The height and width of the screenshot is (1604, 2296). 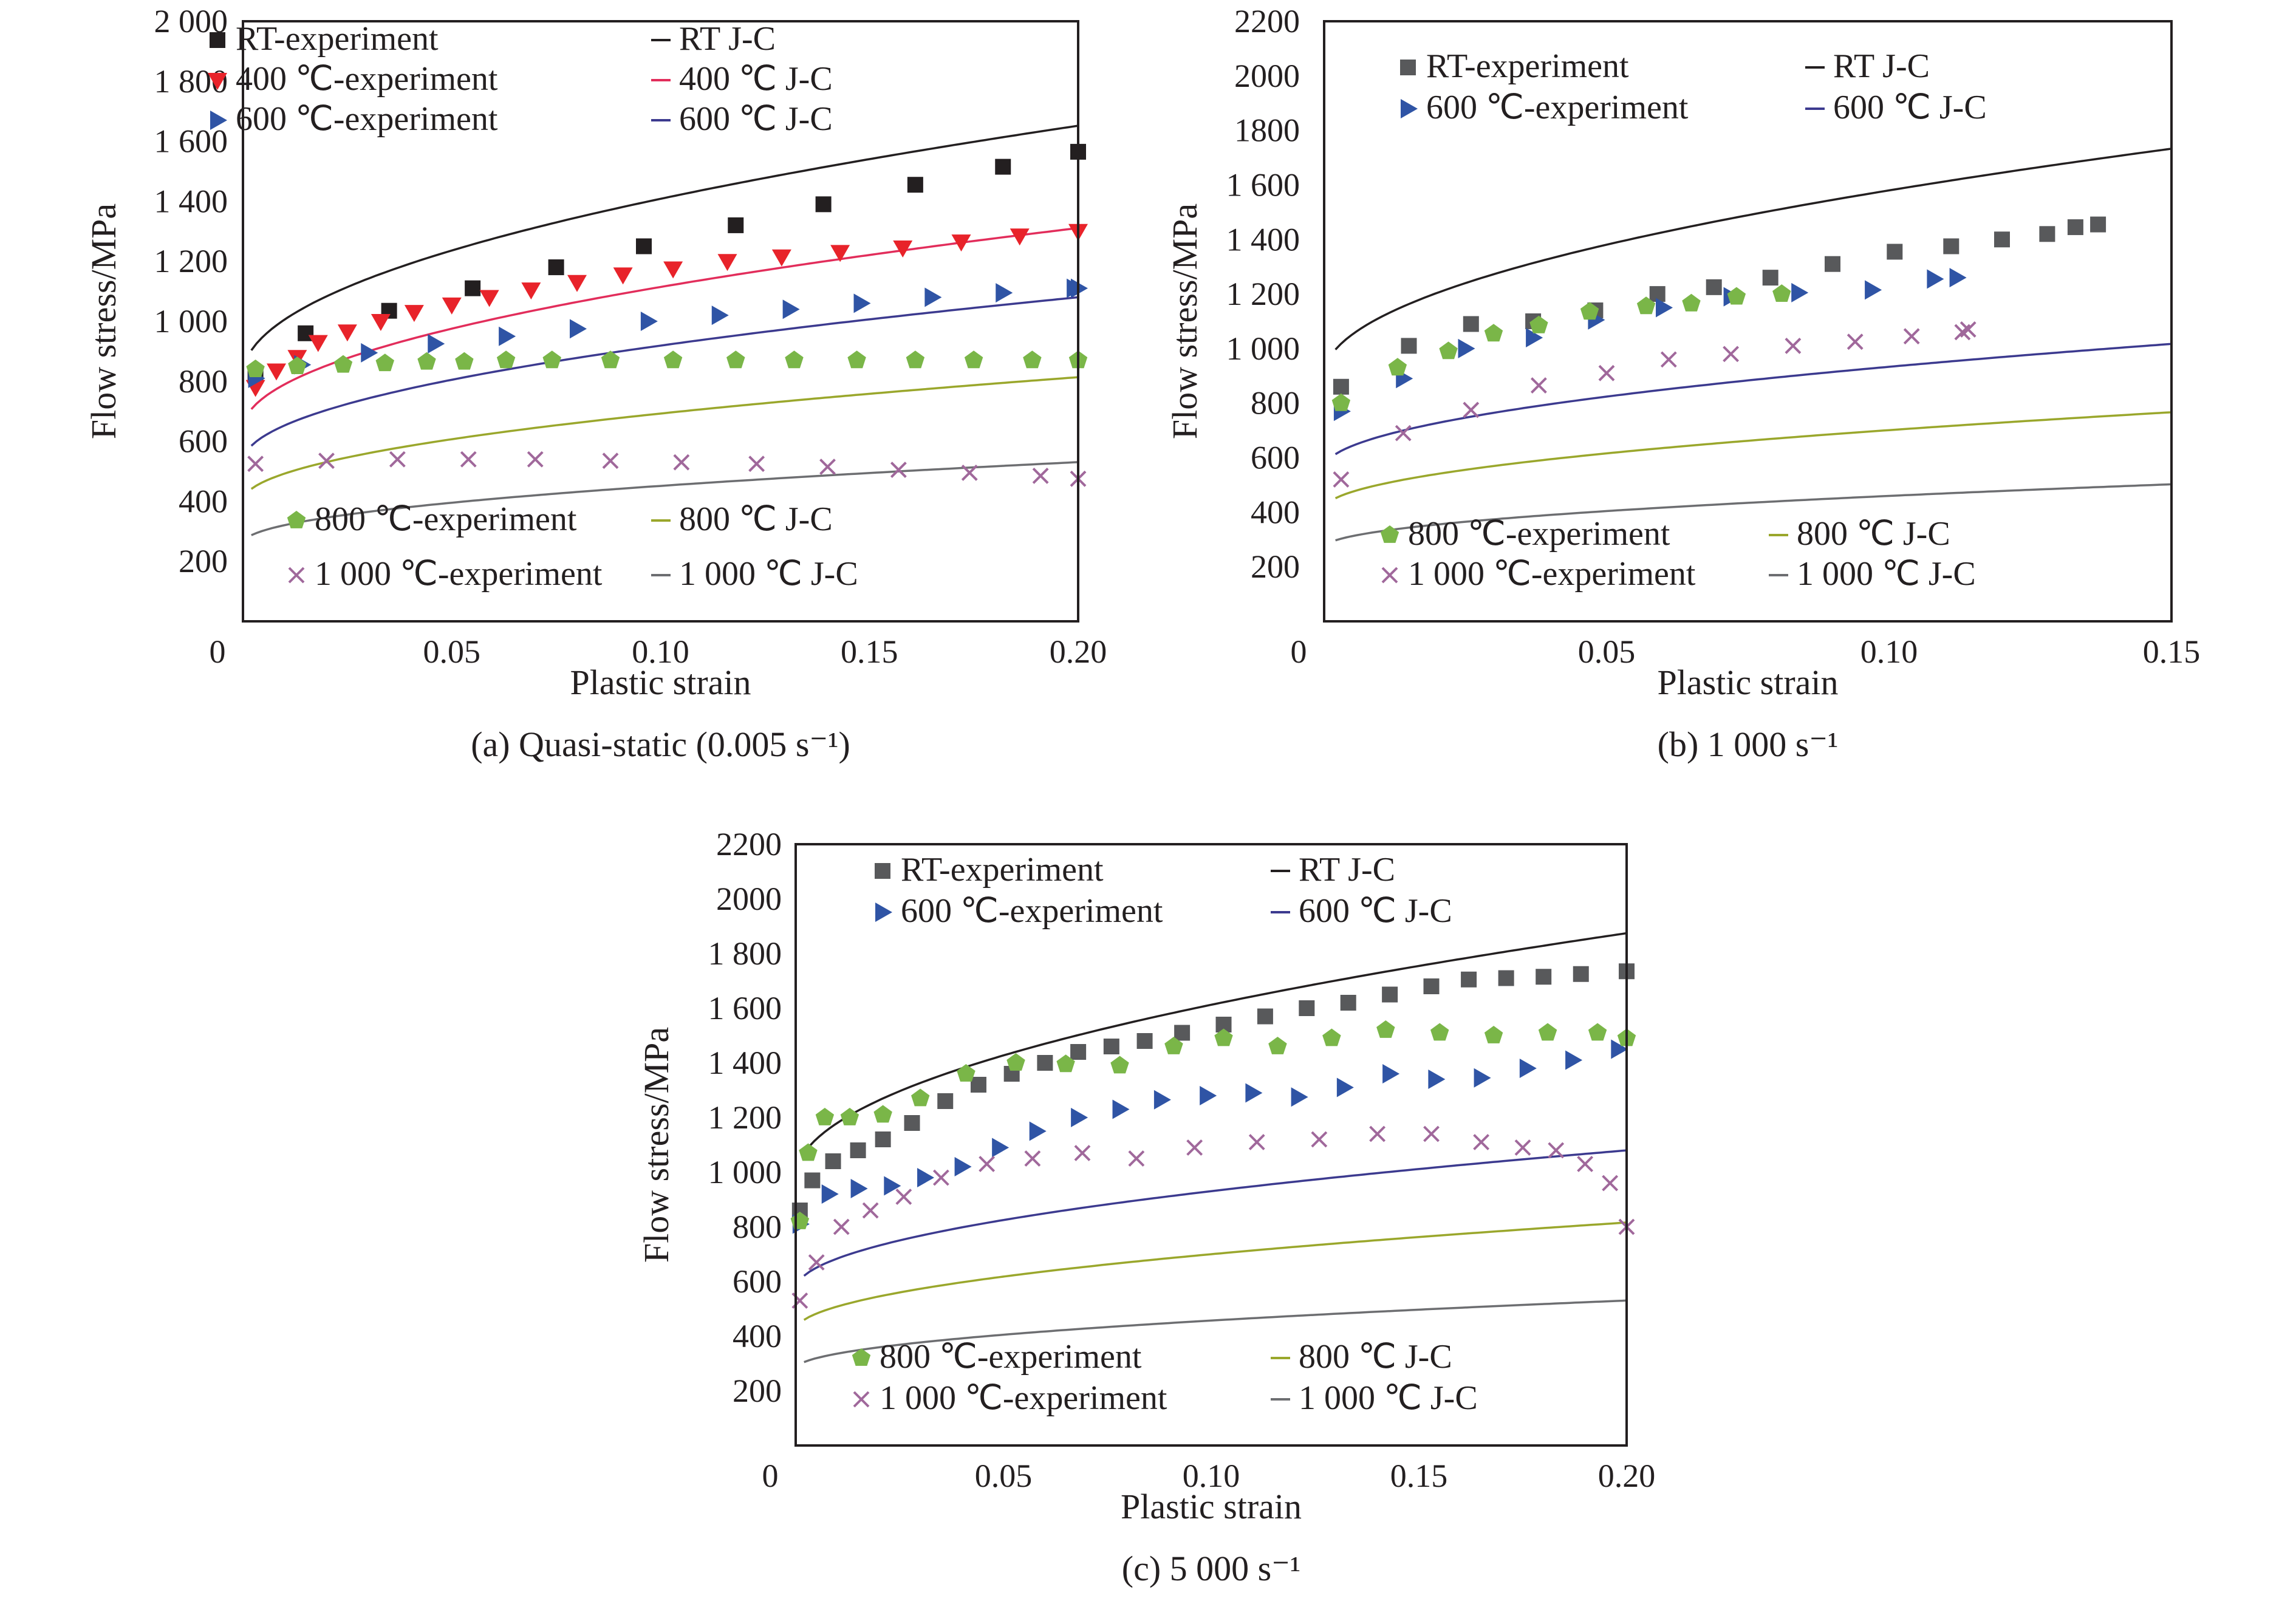 I want to click on legend-entry: 1 000 ℃-experiment, so click(x=1538, y=574).